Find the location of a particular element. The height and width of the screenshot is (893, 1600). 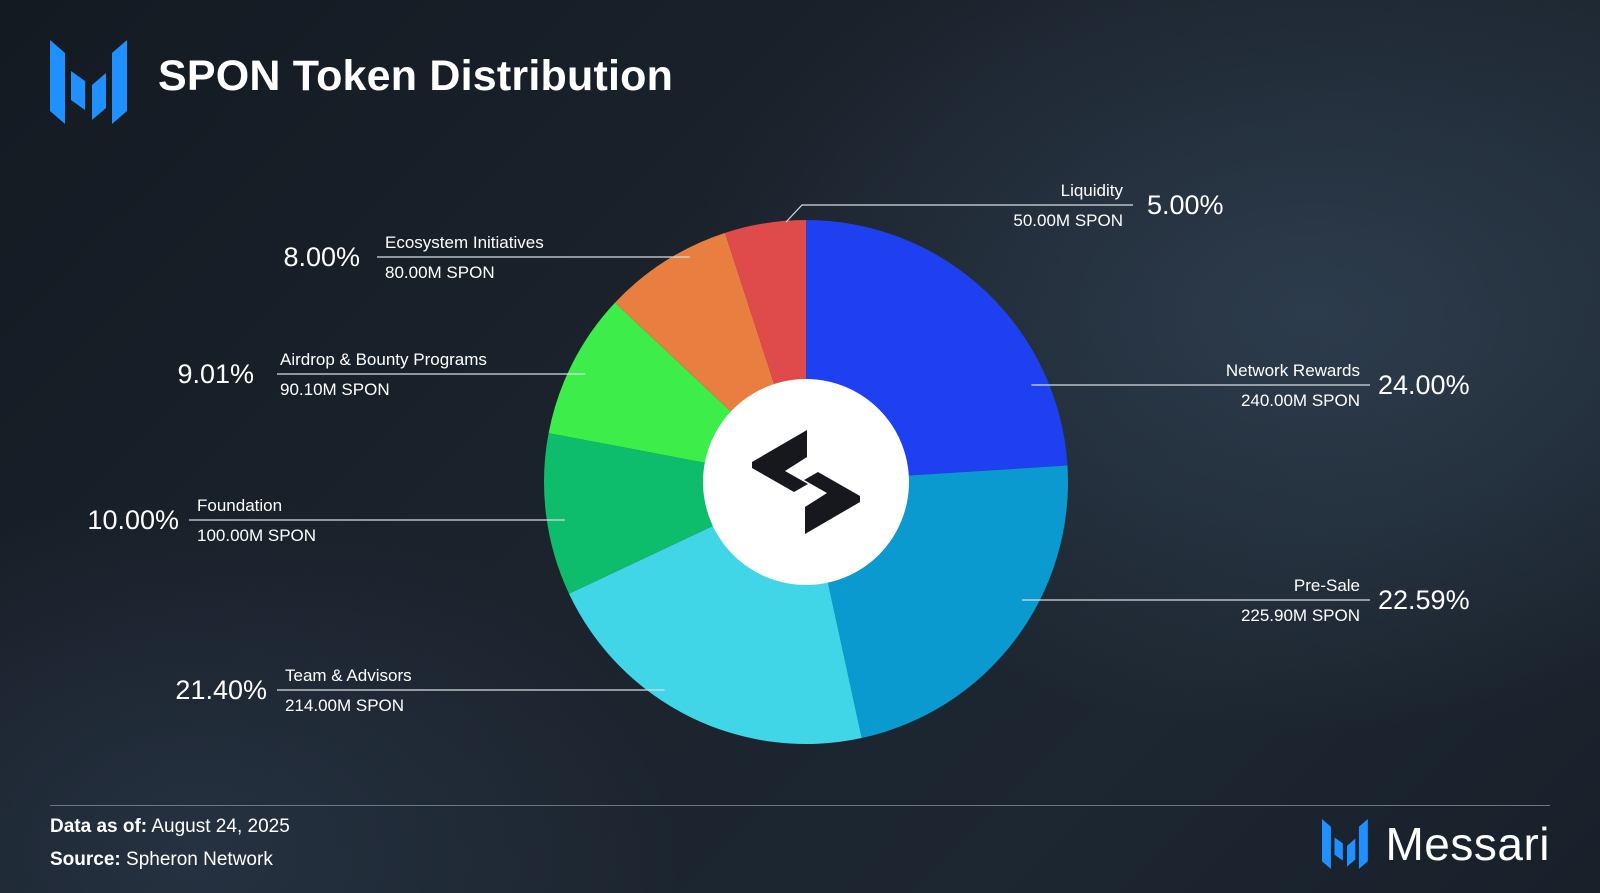

slice-name-liquidity: Liquidity is located at coordinates (1092, 190).